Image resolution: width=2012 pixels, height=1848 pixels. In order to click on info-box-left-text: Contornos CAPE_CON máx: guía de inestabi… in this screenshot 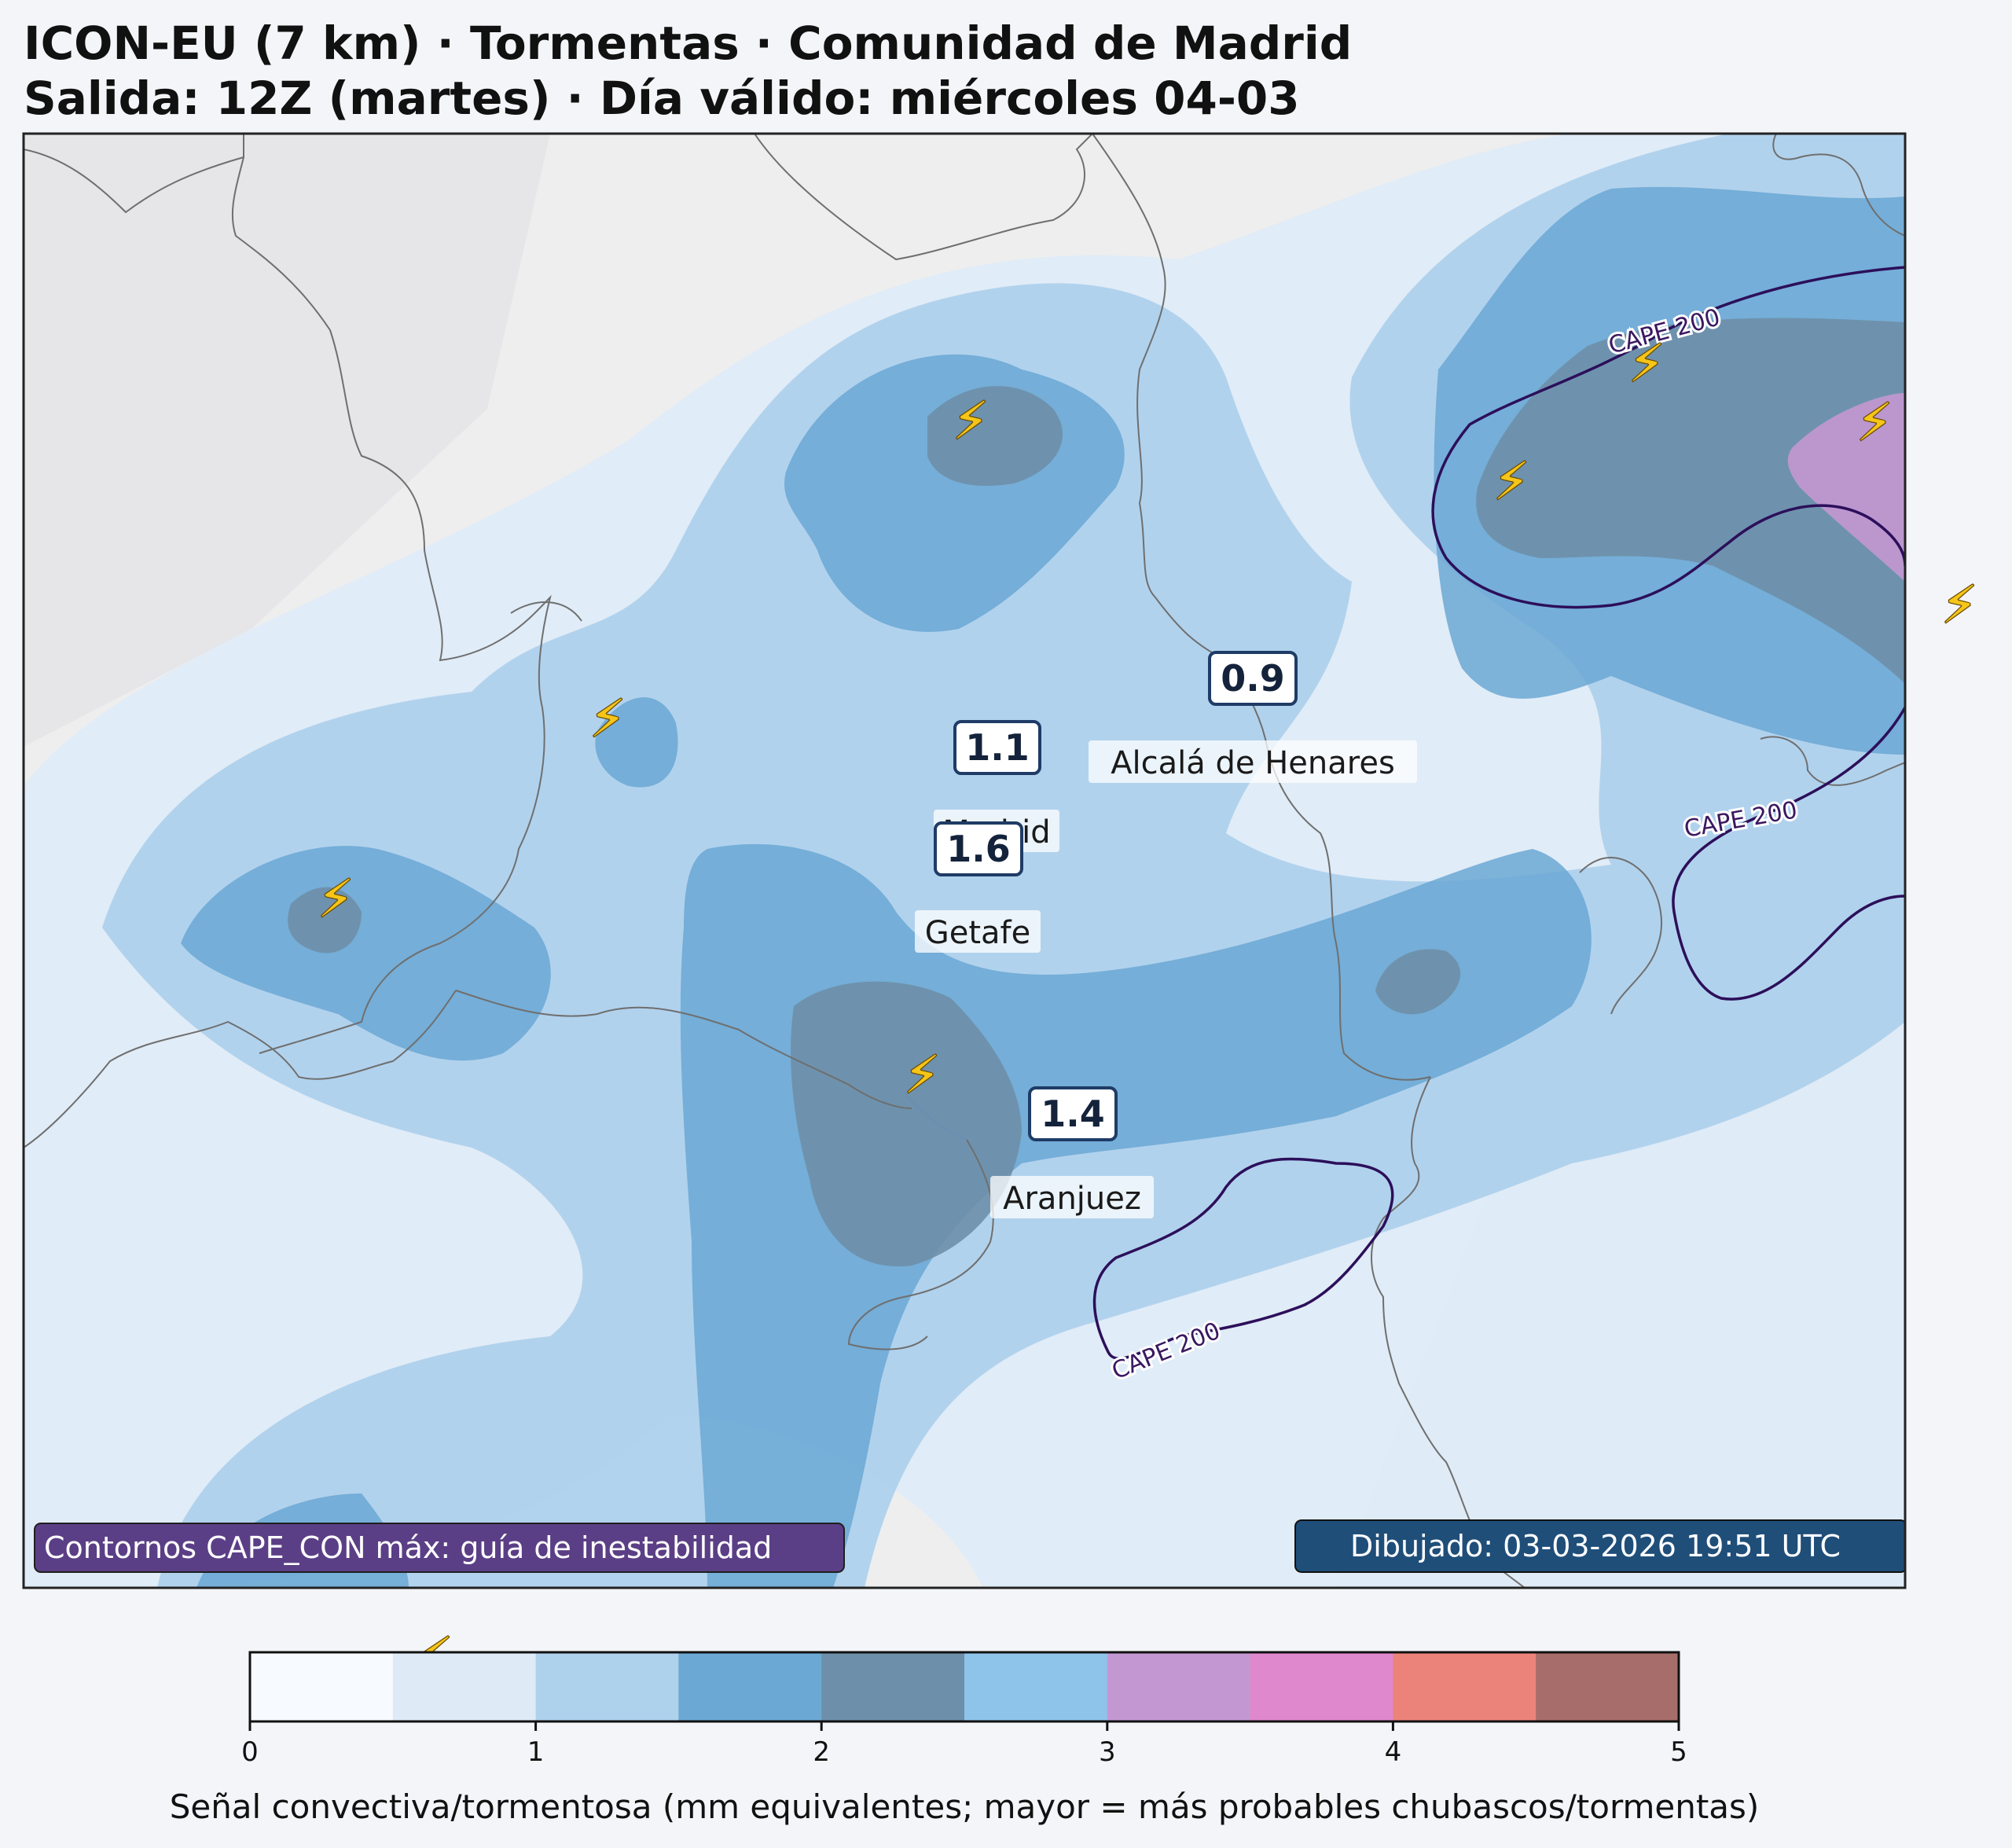, I will do `click(408, 1547)`.